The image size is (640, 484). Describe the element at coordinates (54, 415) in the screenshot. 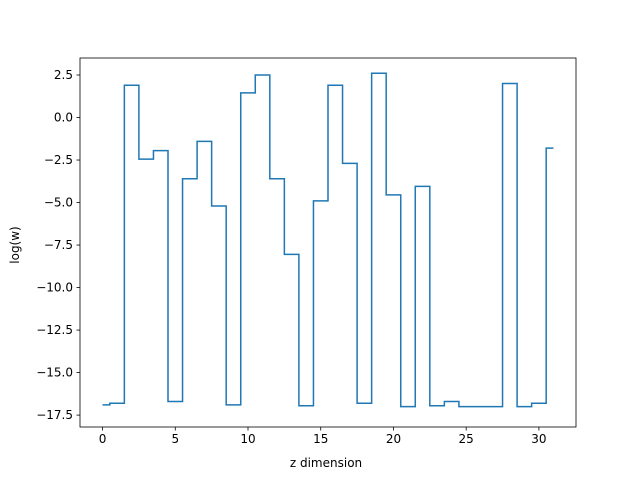

I see `y-tick-label: −17.5` at that location.